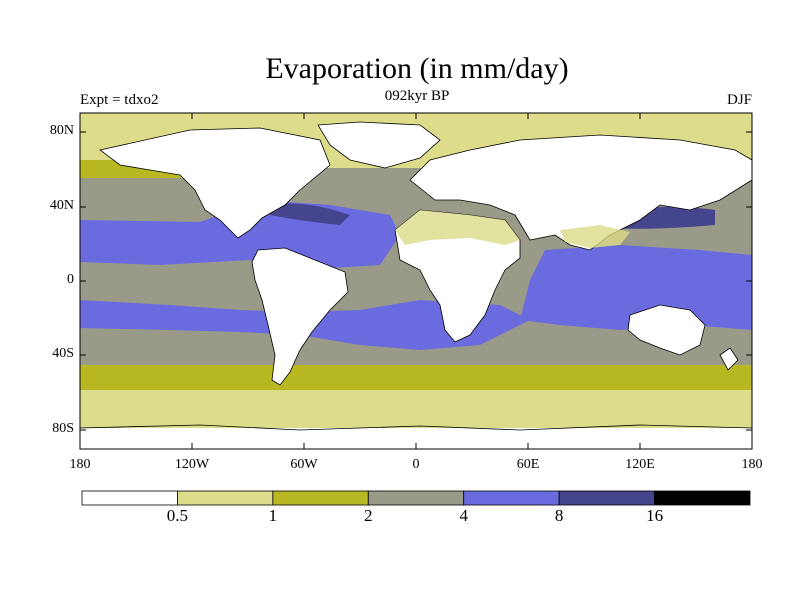  I want to click on southeast-asia-fringe, so click(595, 236).